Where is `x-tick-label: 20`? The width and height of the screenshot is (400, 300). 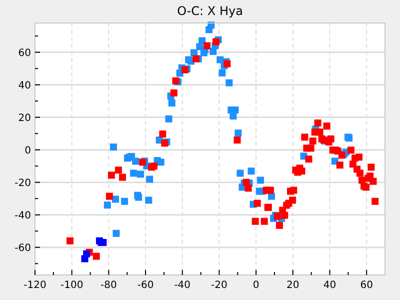 x-tick-label: 20 is located at coordinates (293, 285).